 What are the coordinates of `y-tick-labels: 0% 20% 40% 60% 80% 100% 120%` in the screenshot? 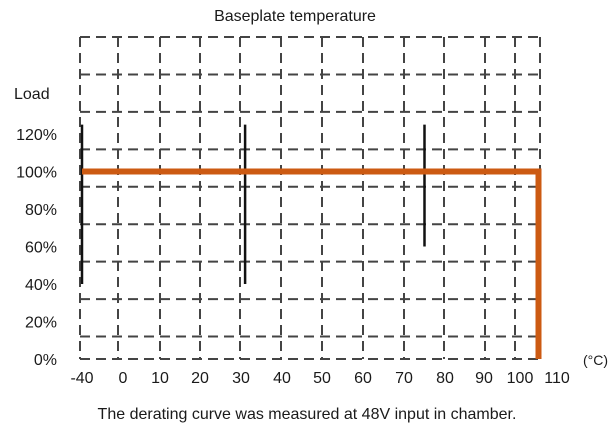 It's located at (36, 248).